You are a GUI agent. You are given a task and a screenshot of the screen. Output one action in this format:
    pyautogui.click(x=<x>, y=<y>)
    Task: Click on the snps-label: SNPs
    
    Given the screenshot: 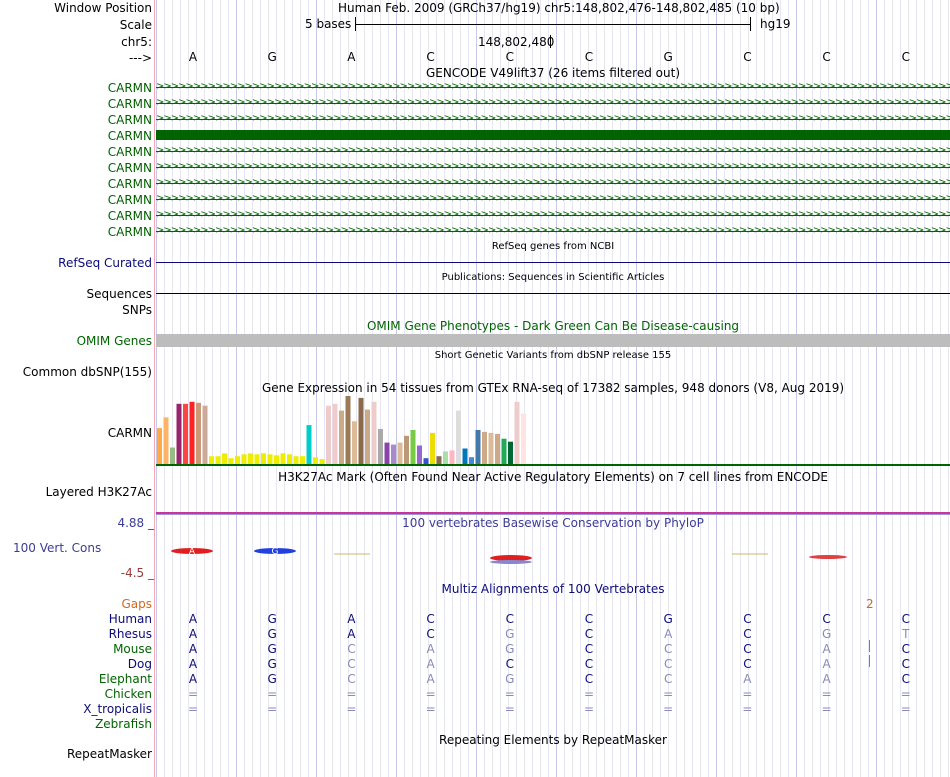 What is the action you would take?
    pyautogui.click(x=137, y=310)
    